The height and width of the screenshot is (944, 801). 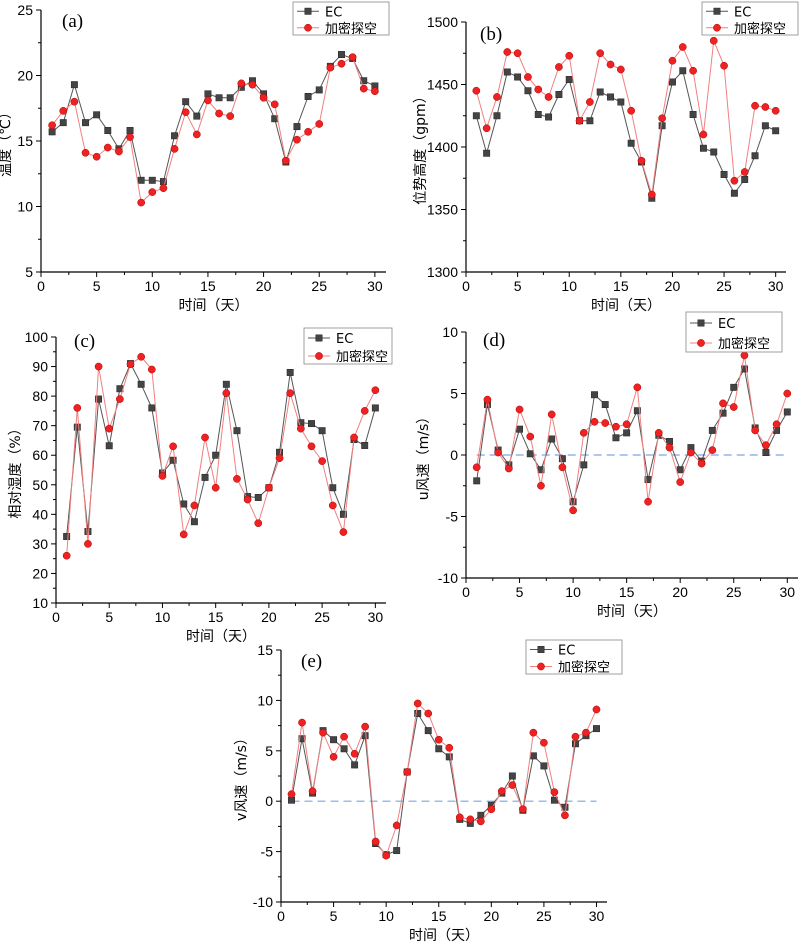 What do you see at coordinates (40, 455) in the screenshot?
I see `y-tick-label: 60` at bounding box center [40, 455].